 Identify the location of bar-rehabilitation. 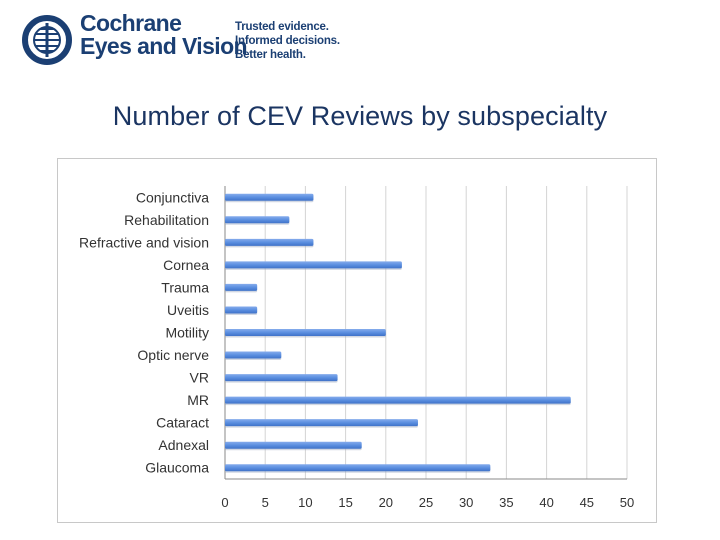
(257, 220).